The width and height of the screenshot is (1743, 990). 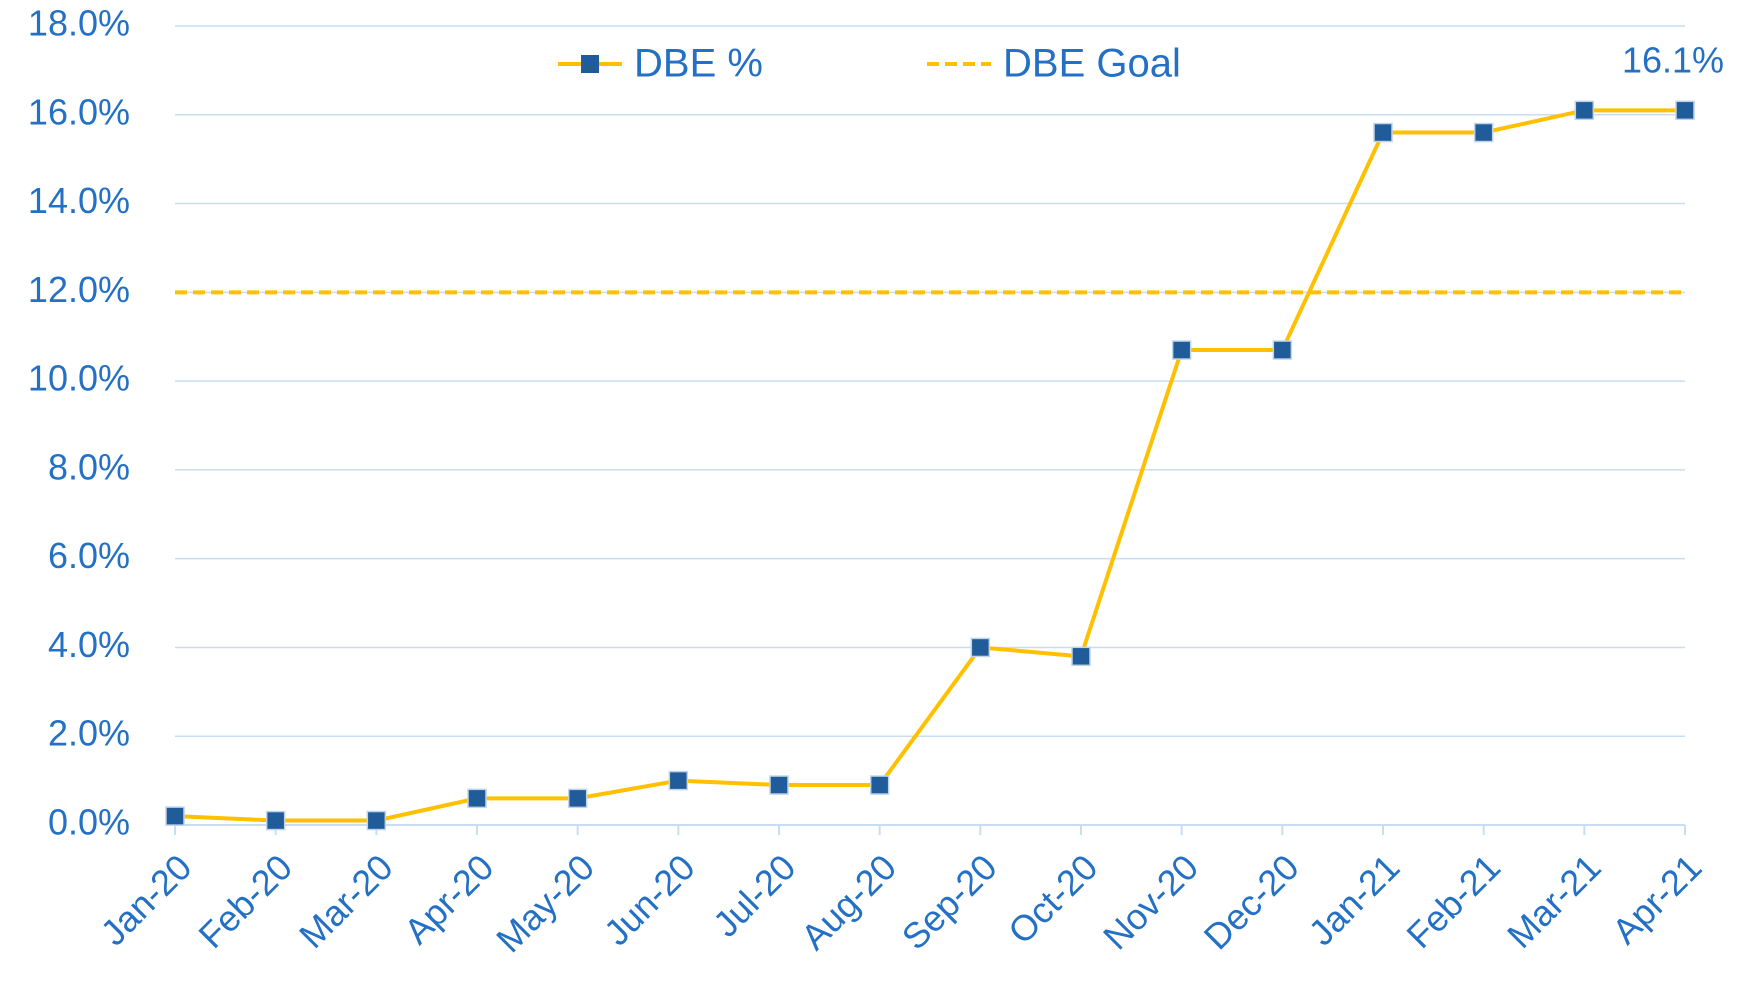 I want to click on y-tick-label: 0.0%, so click(x=89, y=822).